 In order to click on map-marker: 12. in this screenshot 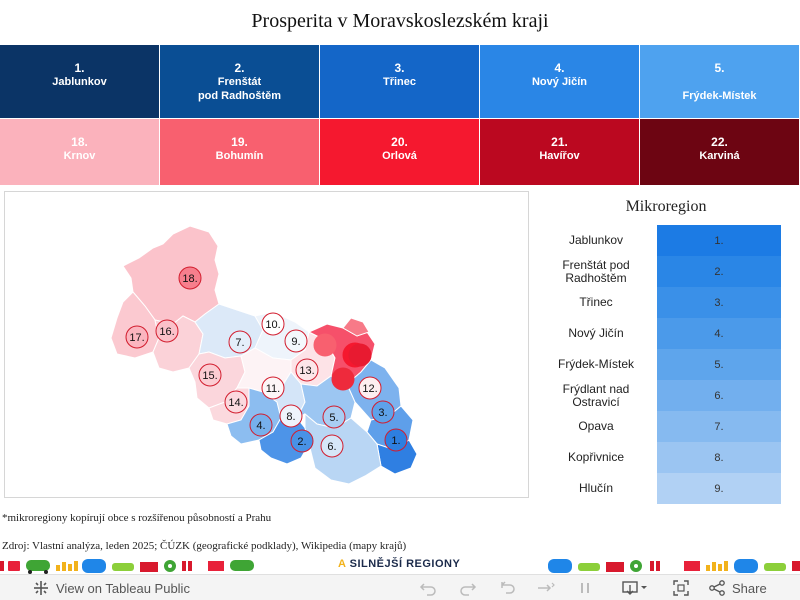, I will do `click(370, 388)`.